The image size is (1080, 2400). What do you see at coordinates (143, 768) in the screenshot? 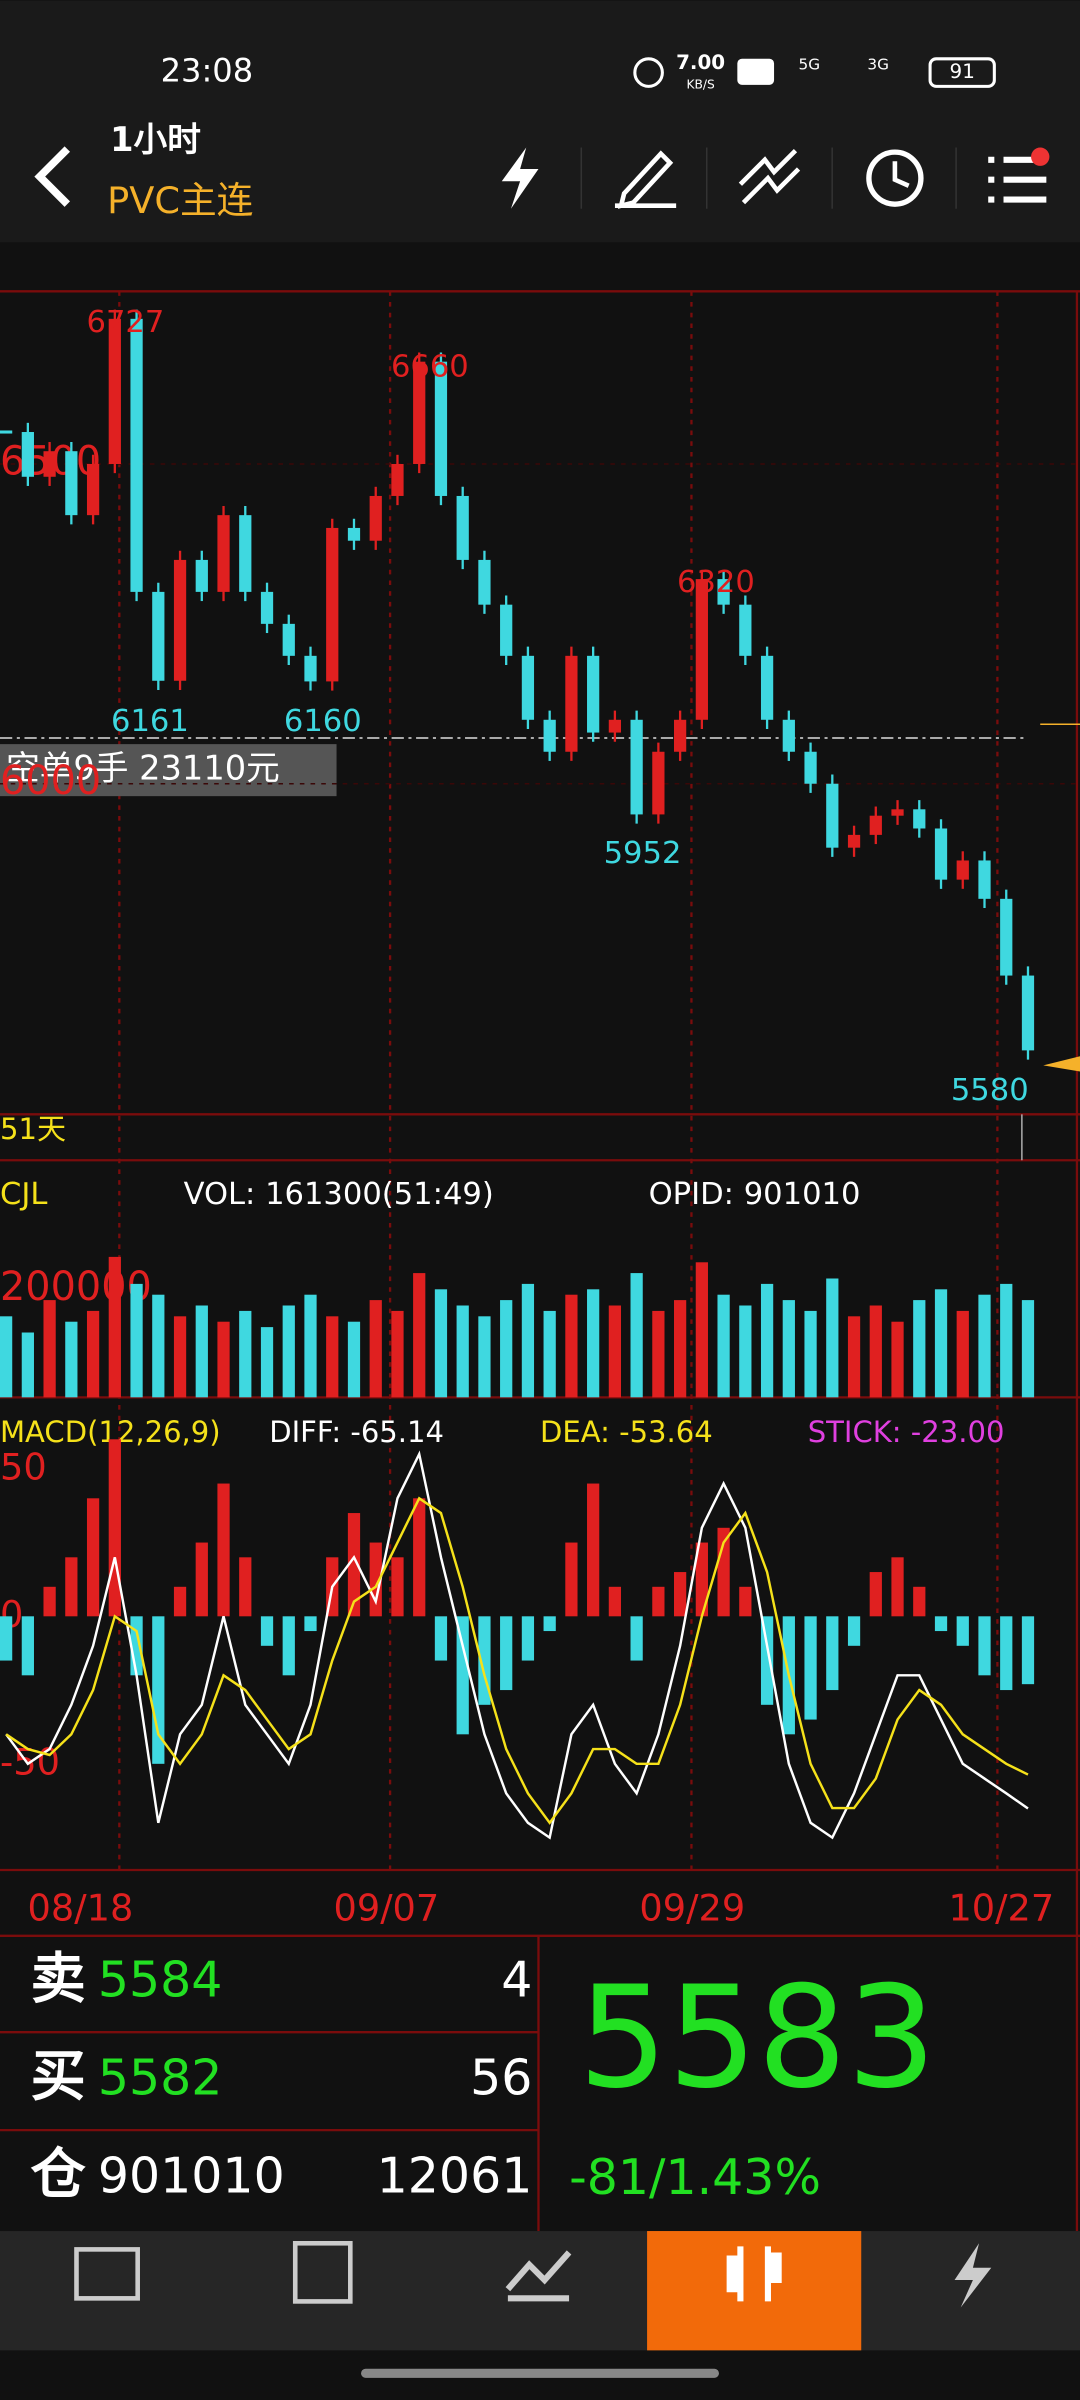
I see `position-text: 空单9手 23110元` at bounding box center [143, 768].